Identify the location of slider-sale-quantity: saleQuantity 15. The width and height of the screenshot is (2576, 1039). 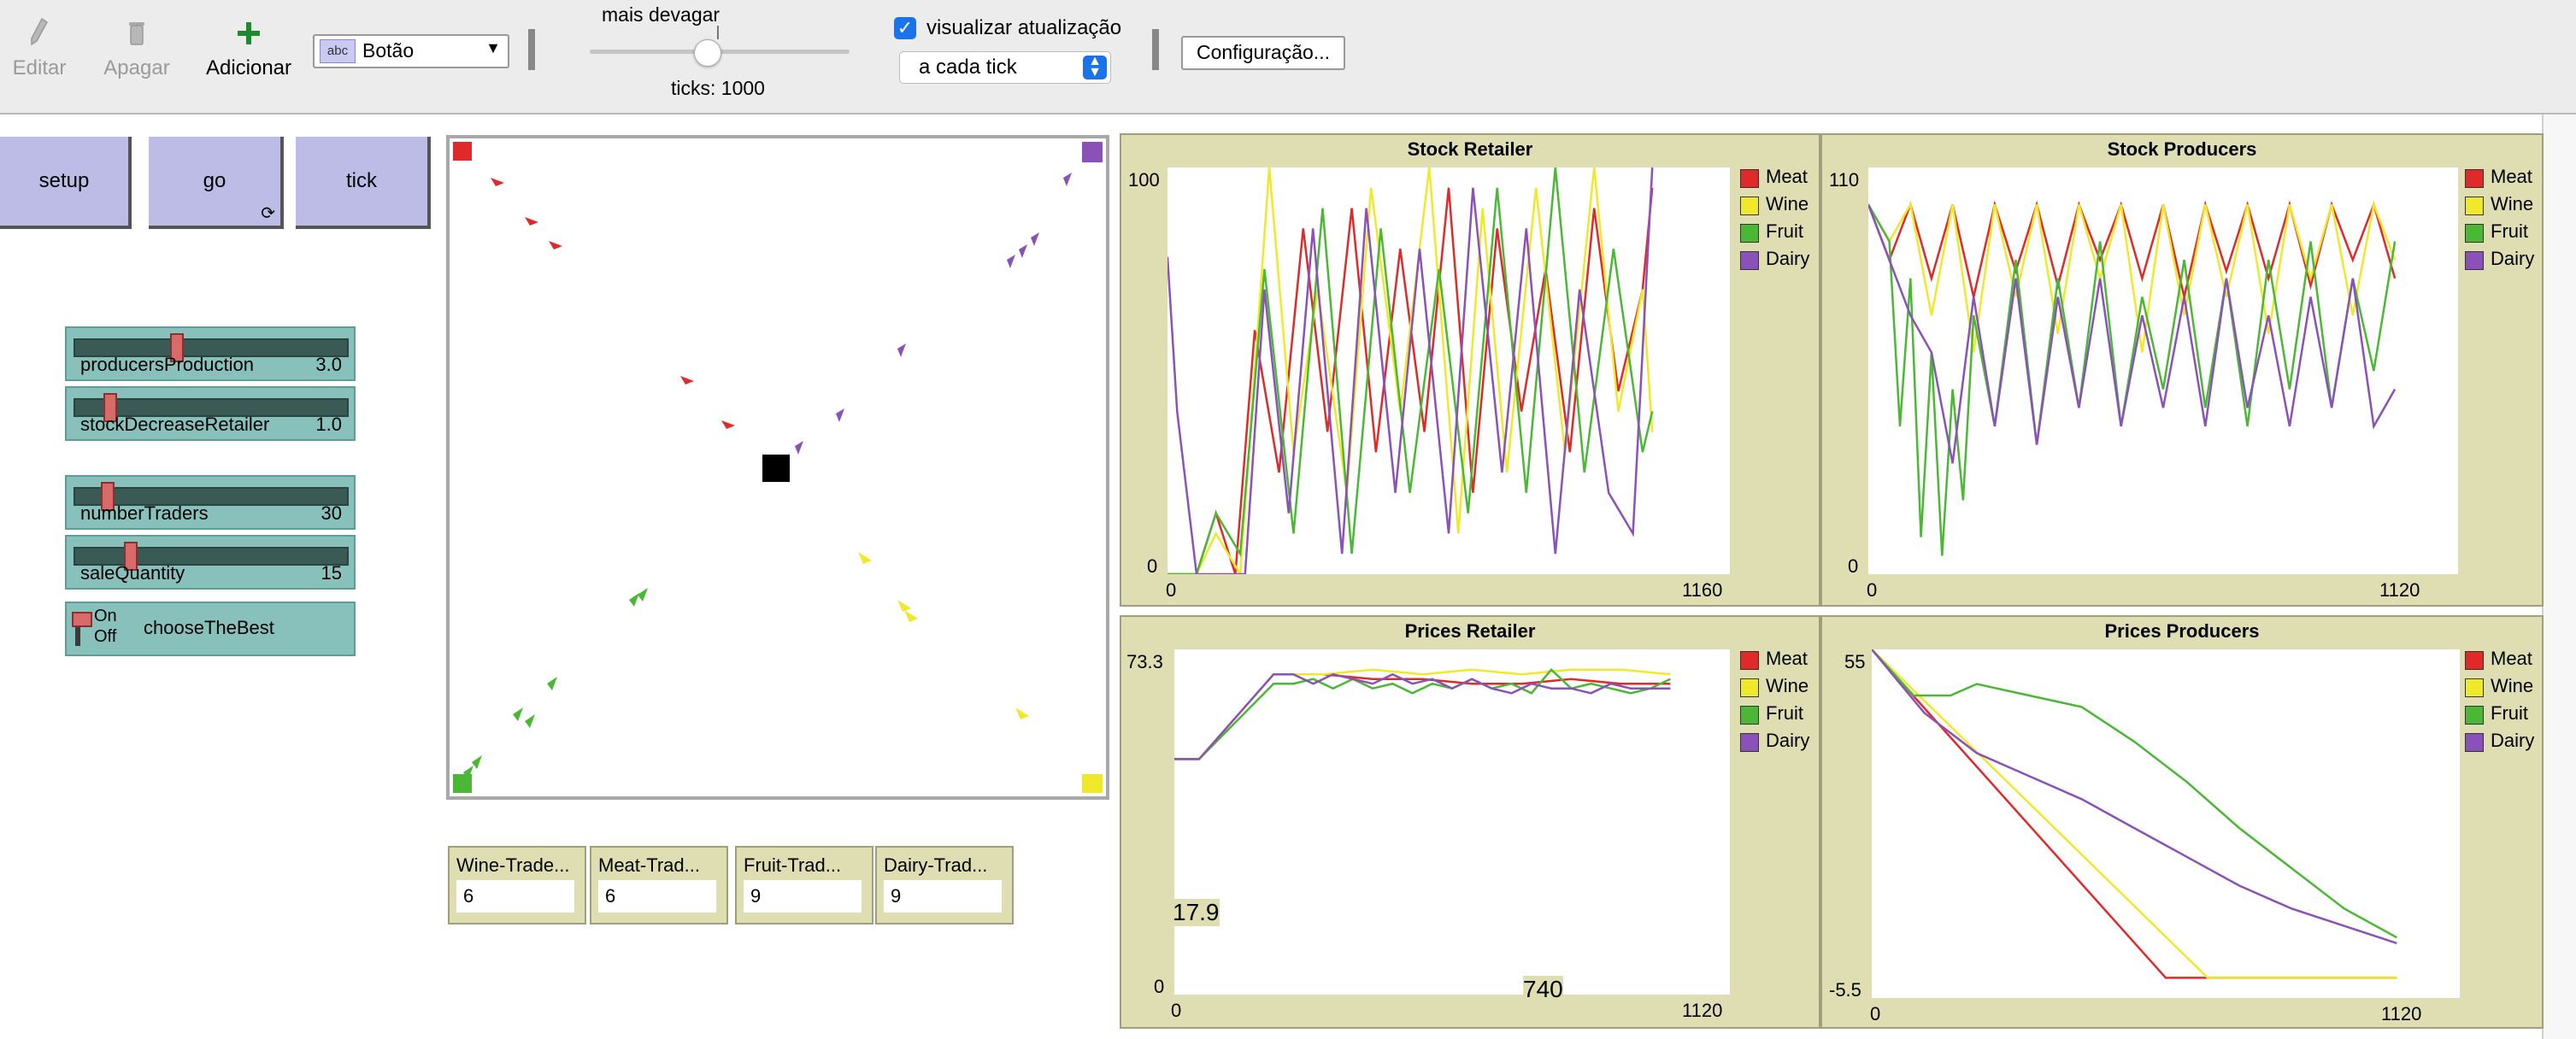
(210, 562).